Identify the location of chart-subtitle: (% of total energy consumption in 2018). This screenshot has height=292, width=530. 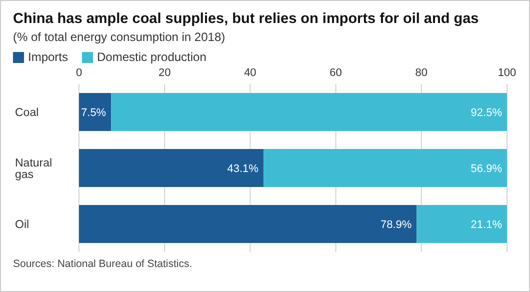
(119, 37).